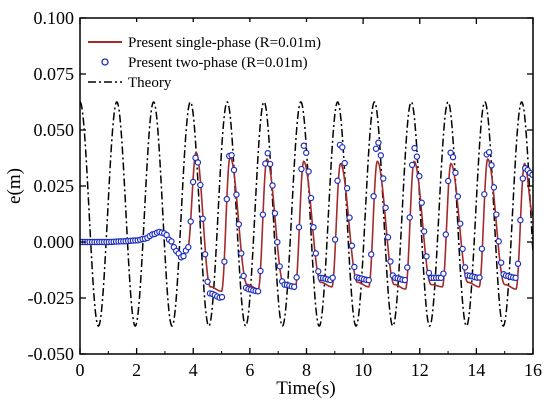  What do you see at coordinates (51, 298) in the screenshot?
I see `y-tick-label: -0.025` at bounding box center [51, 298].